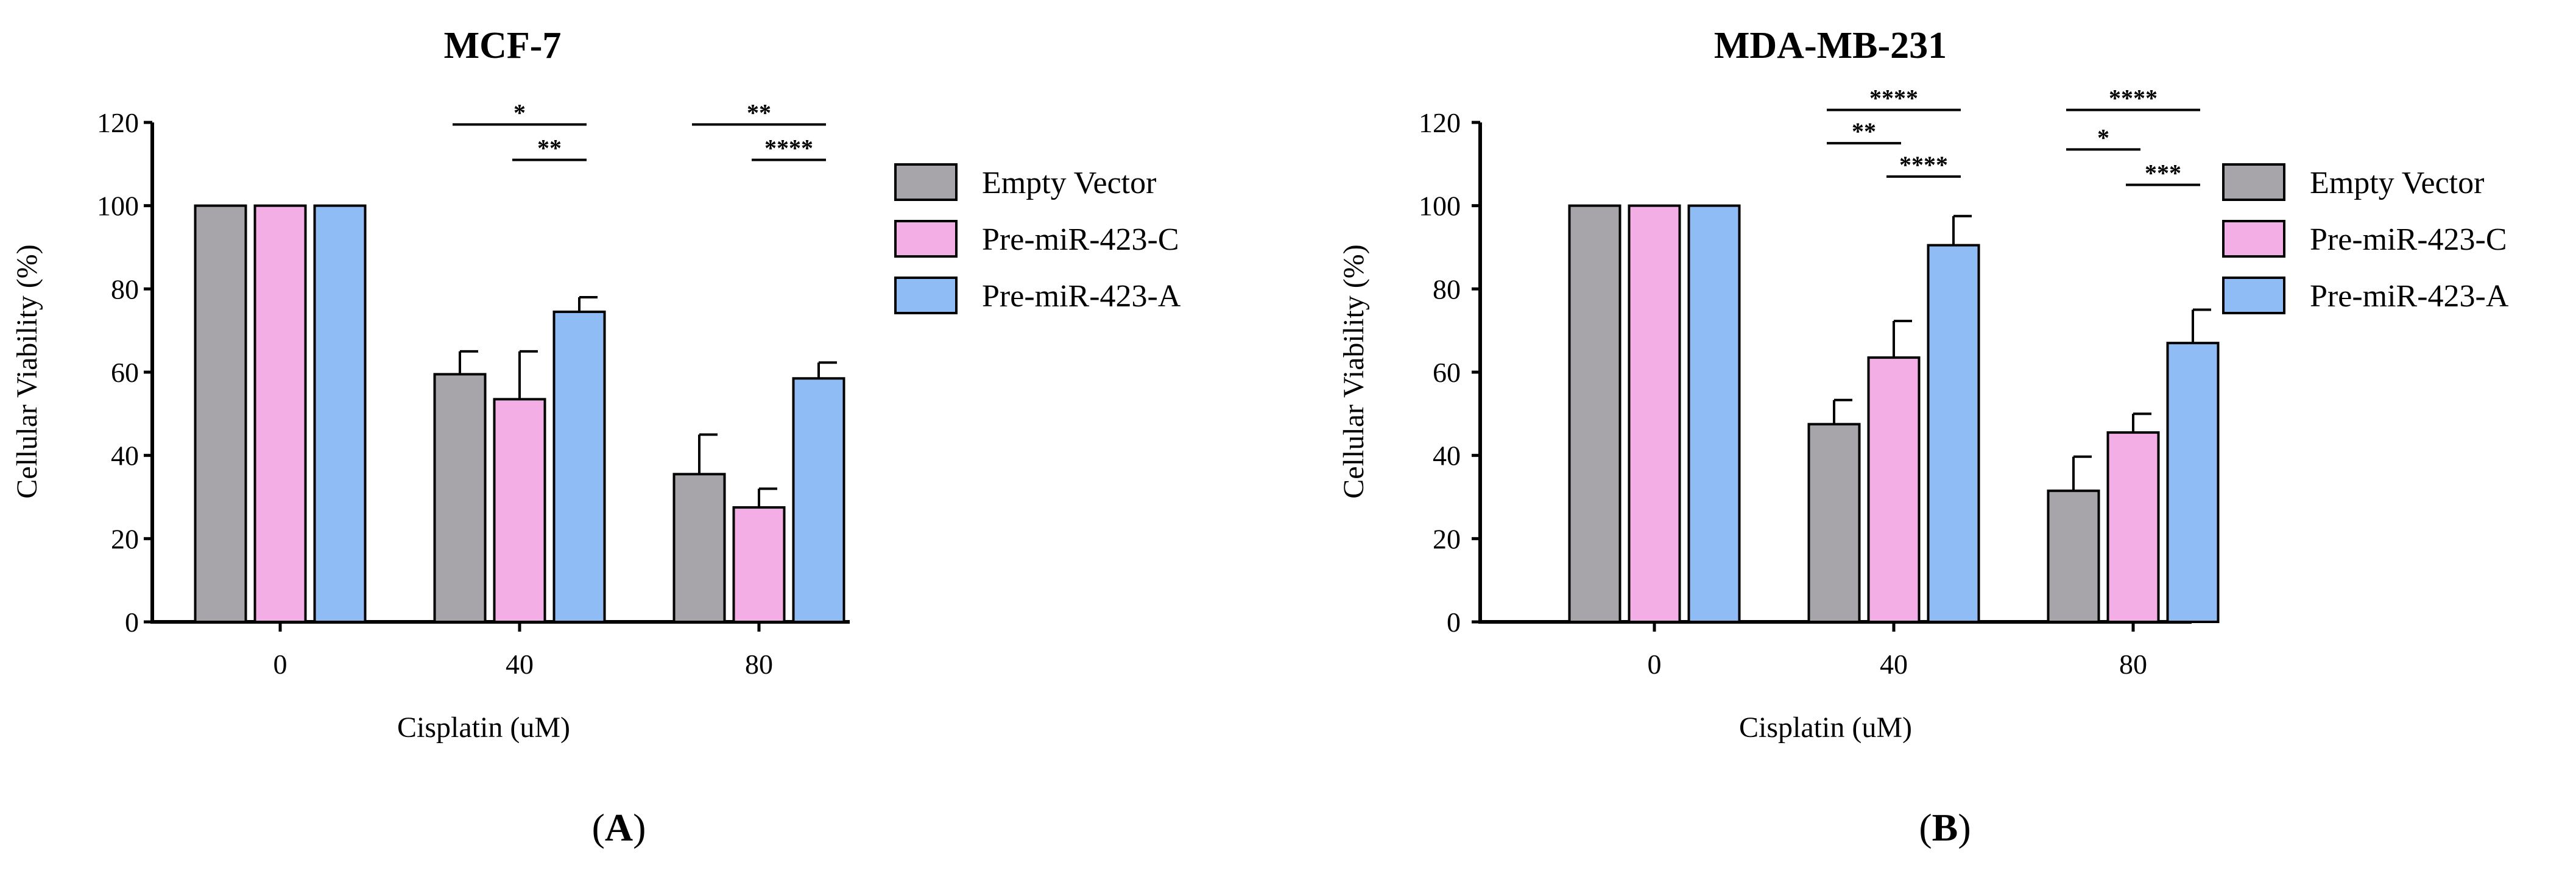 This screenshot has width=2576, height=871. What do you see at coordinates (1926, 827) in the screenshot?
I see `panel-label-b-open: (` at bounding box center [1926, 827].